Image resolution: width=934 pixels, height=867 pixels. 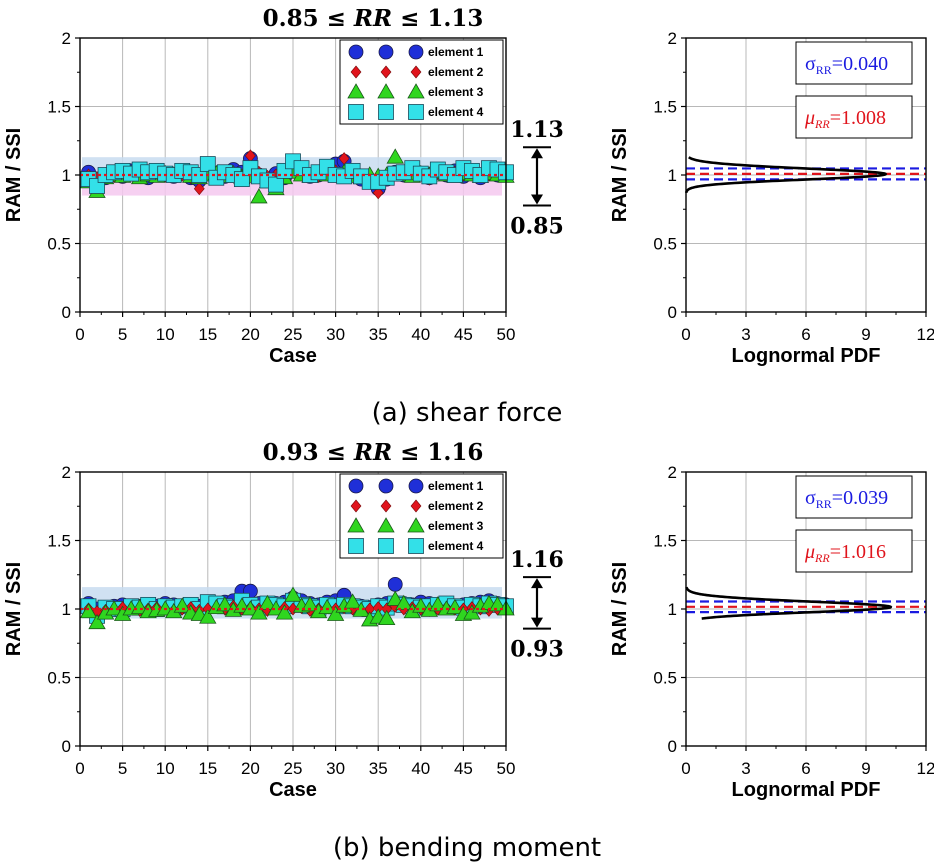 What do you see at coordinates (745, 334) in the screenshot?
I see `x-tick-label: 3` at bounding box center [745, 334].